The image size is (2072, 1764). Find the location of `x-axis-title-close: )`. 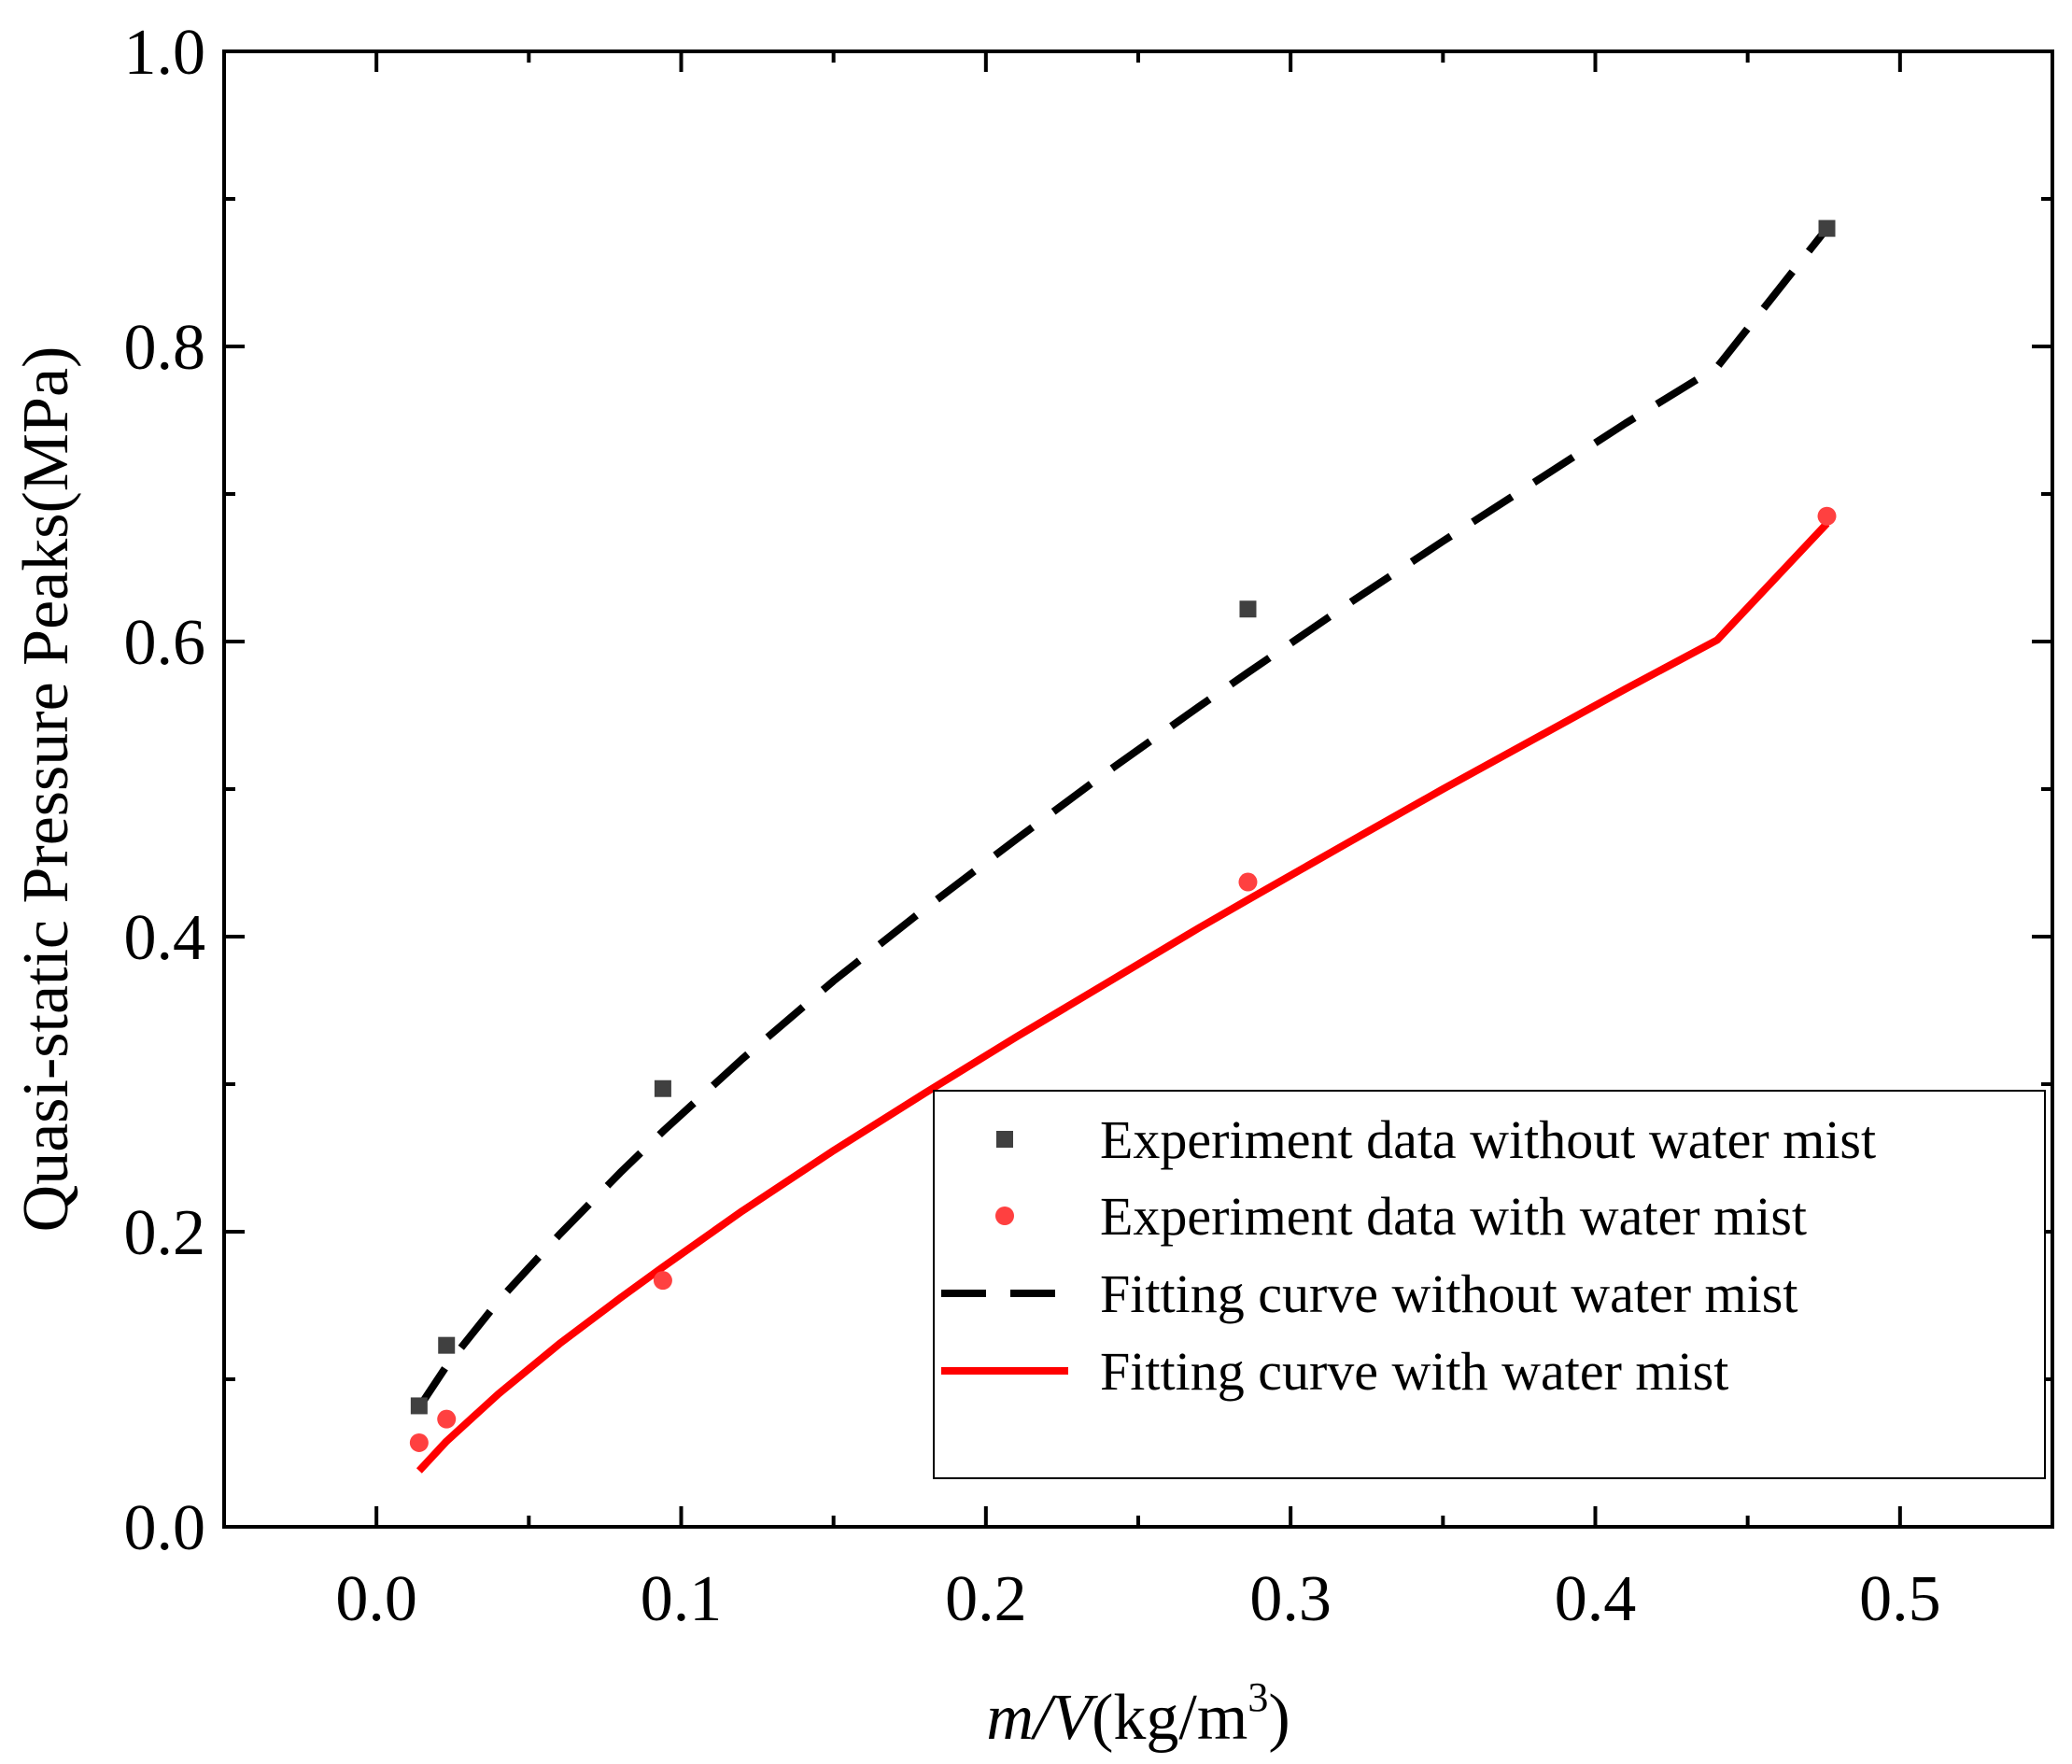

x-axis-title-close: ) is located at coordinates (1279, 1718).